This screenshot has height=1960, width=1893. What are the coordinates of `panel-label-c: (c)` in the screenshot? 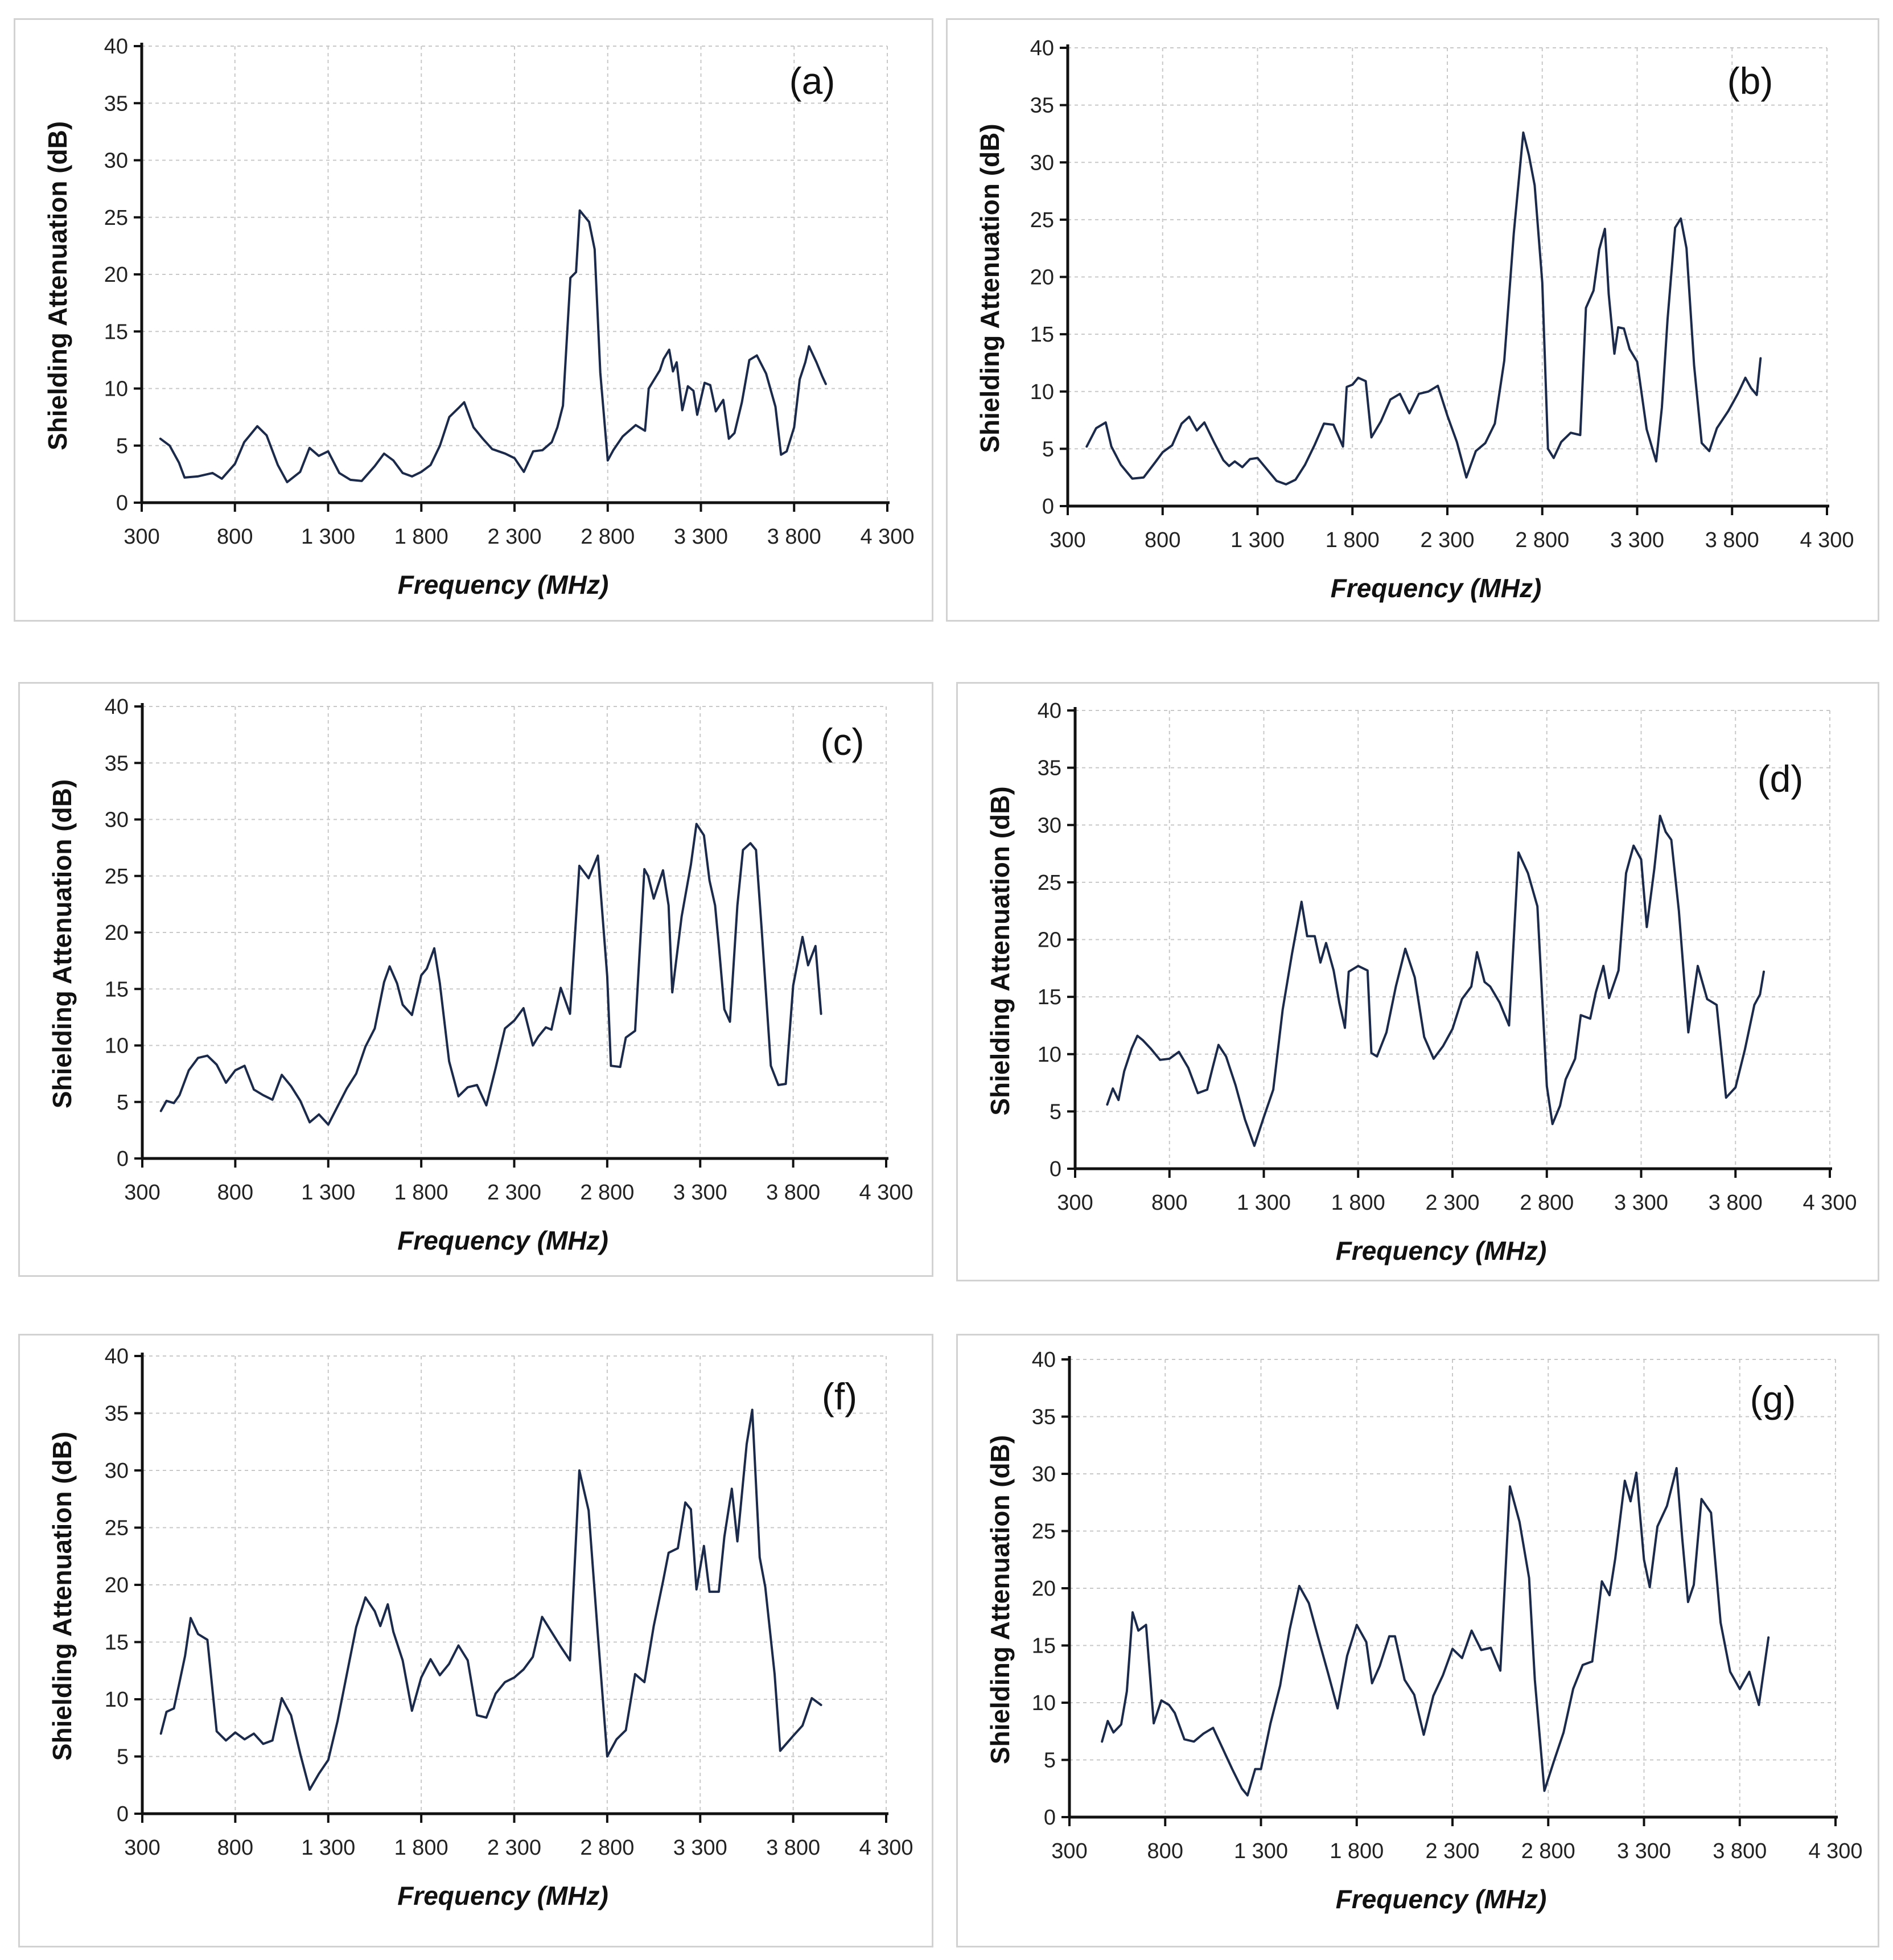 It's located at (843, 742).